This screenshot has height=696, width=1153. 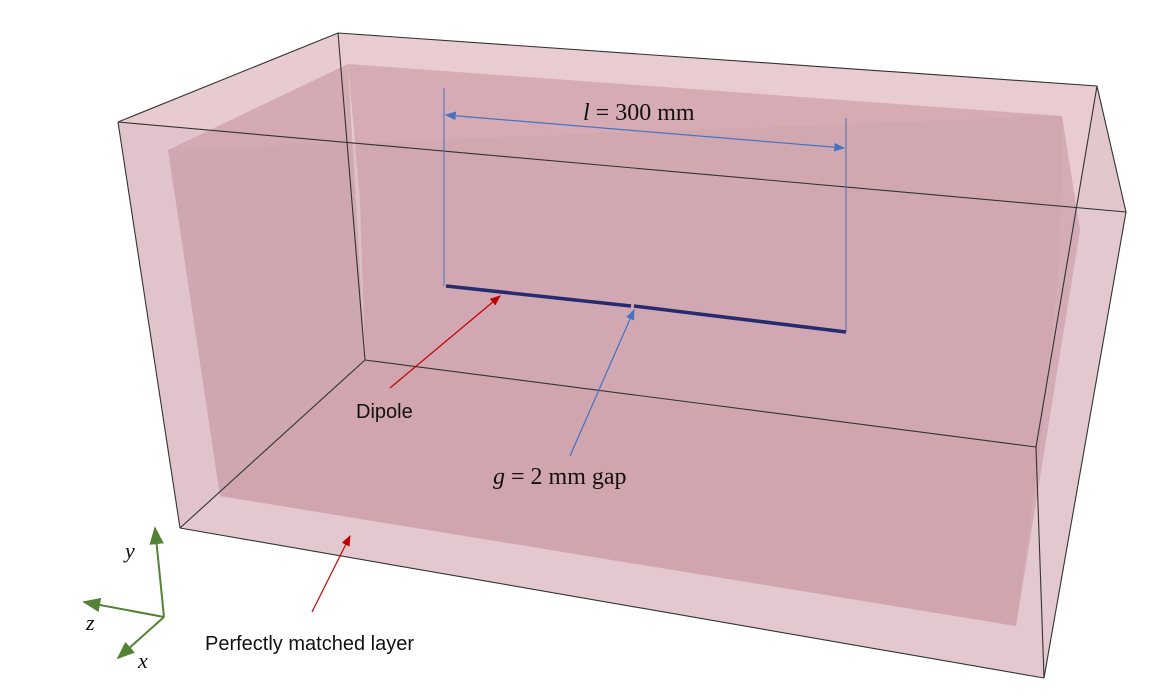 What do you see at coordinates (566, 477) in the screenshot?
I see `gap-value: = 2 mm gap` at bounding box center [566, 477].